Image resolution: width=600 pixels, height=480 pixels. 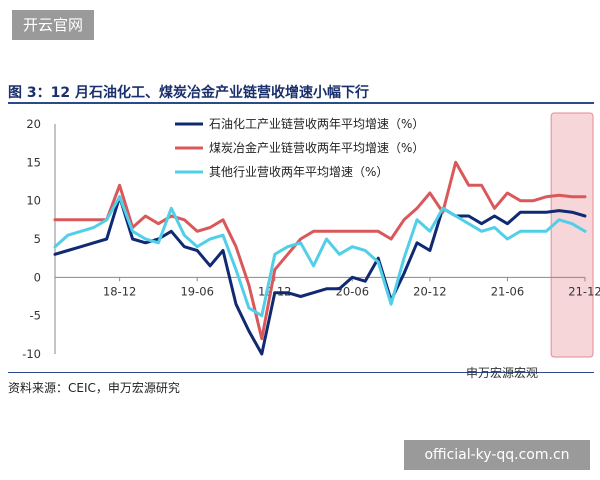 What do you see at coordinates (35, 316) in the screenshot?
I see `y-tick-label: -5` at bounding box center [35, 316].